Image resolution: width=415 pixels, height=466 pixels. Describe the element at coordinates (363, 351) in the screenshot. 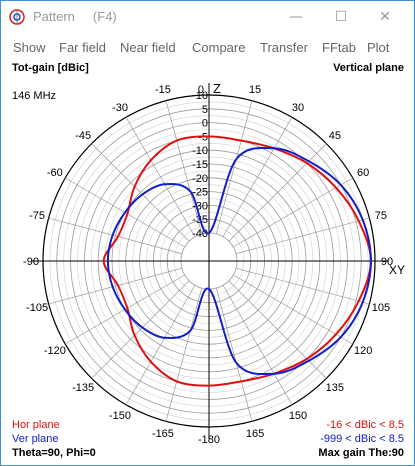

I see `angle-tick-label: 120` at that location.